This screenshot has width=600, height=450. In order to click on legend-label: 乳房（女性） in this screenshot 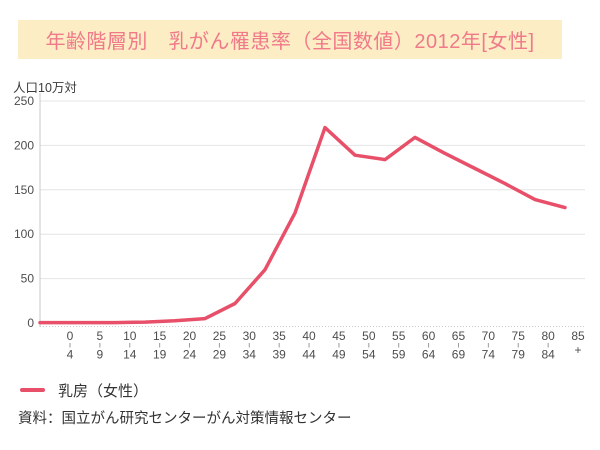, I will do `click(103, 391)`.